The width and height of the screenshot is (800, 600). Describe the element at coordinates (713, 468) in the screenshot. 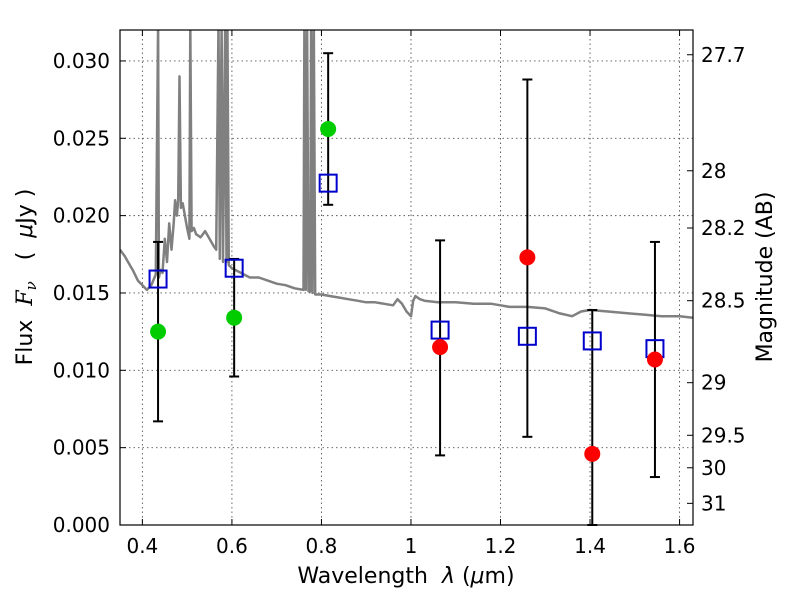

I see `y2-tick-label: 30` at that location.